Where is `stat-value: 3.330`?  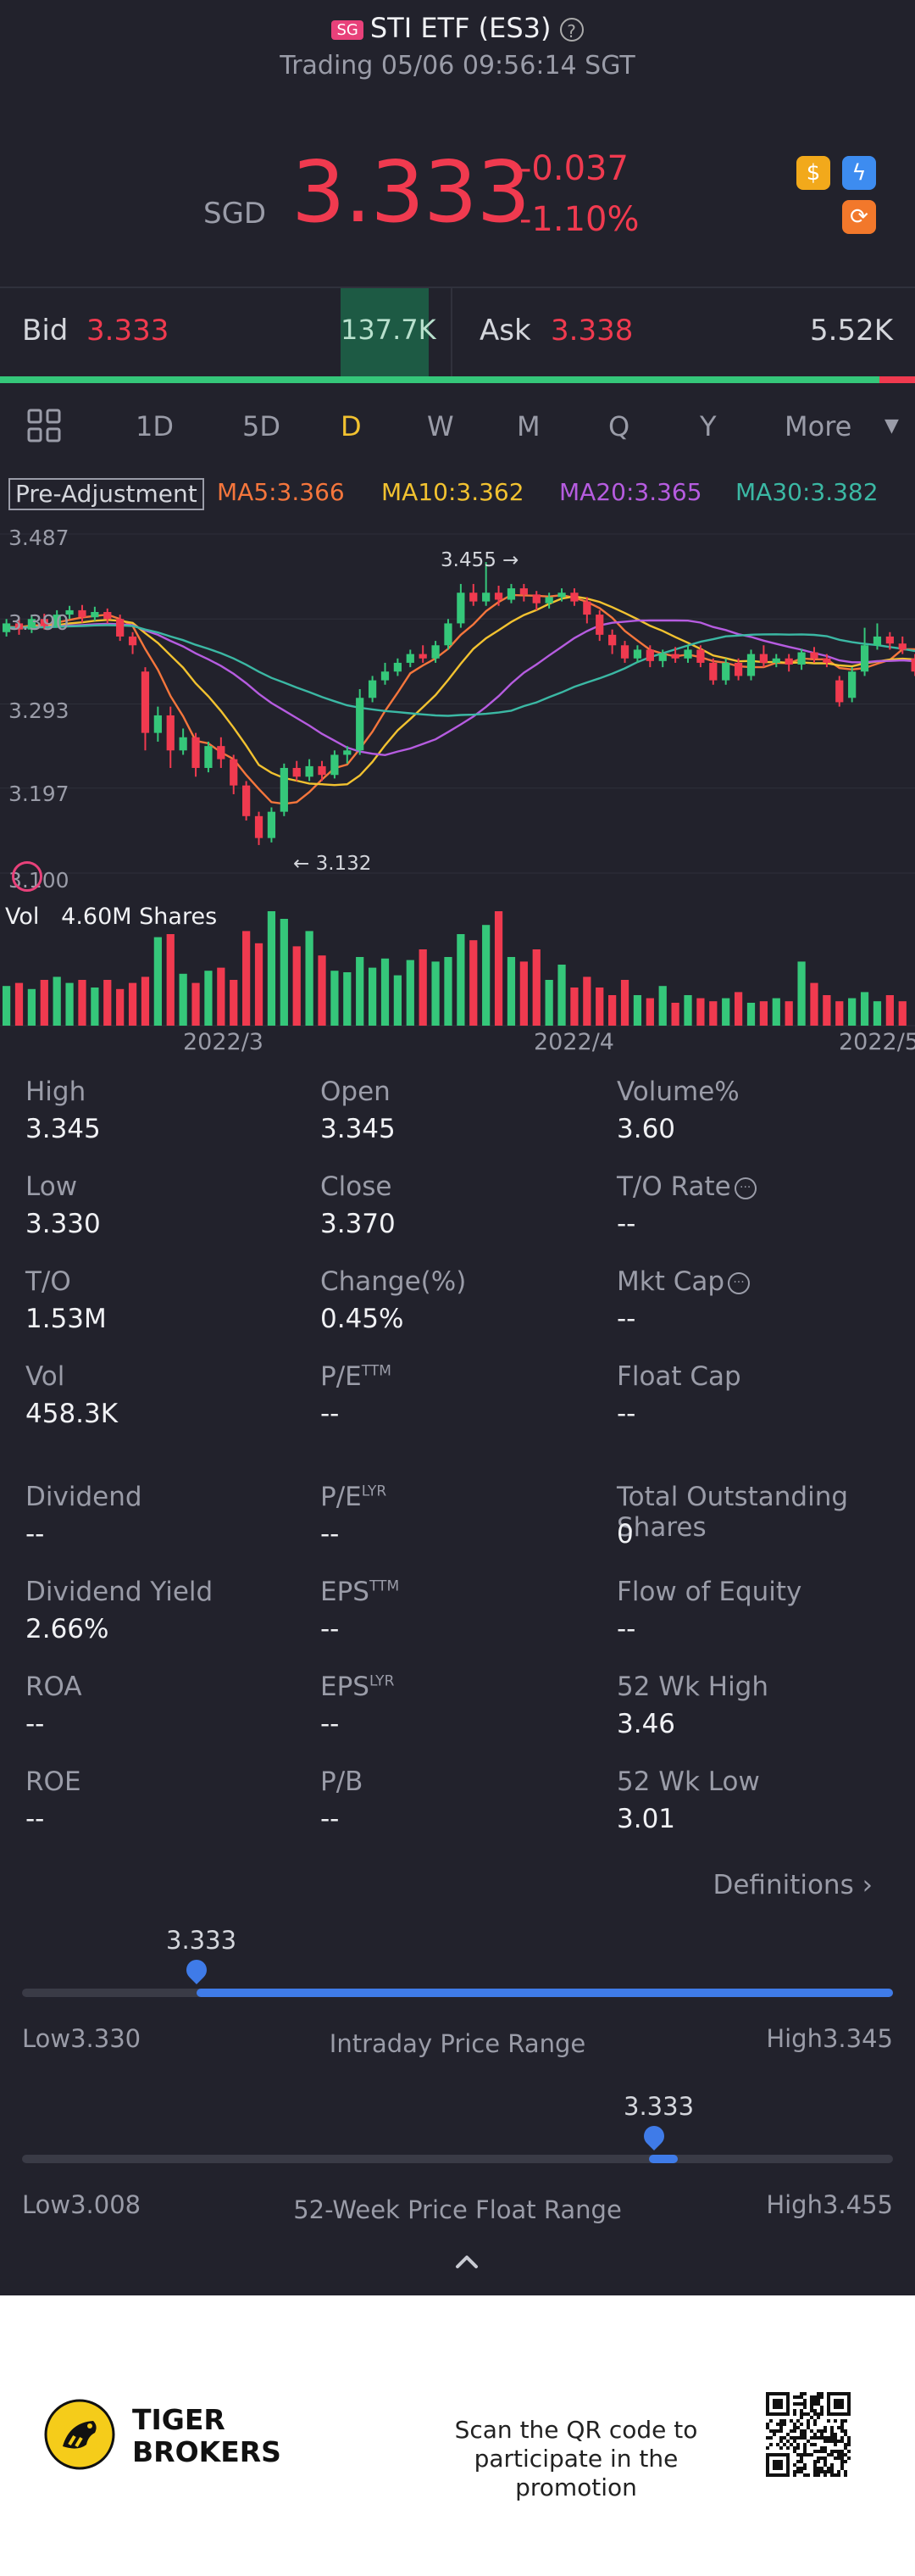
stat-value: 3.330 is located at coordinates (63, 1224).